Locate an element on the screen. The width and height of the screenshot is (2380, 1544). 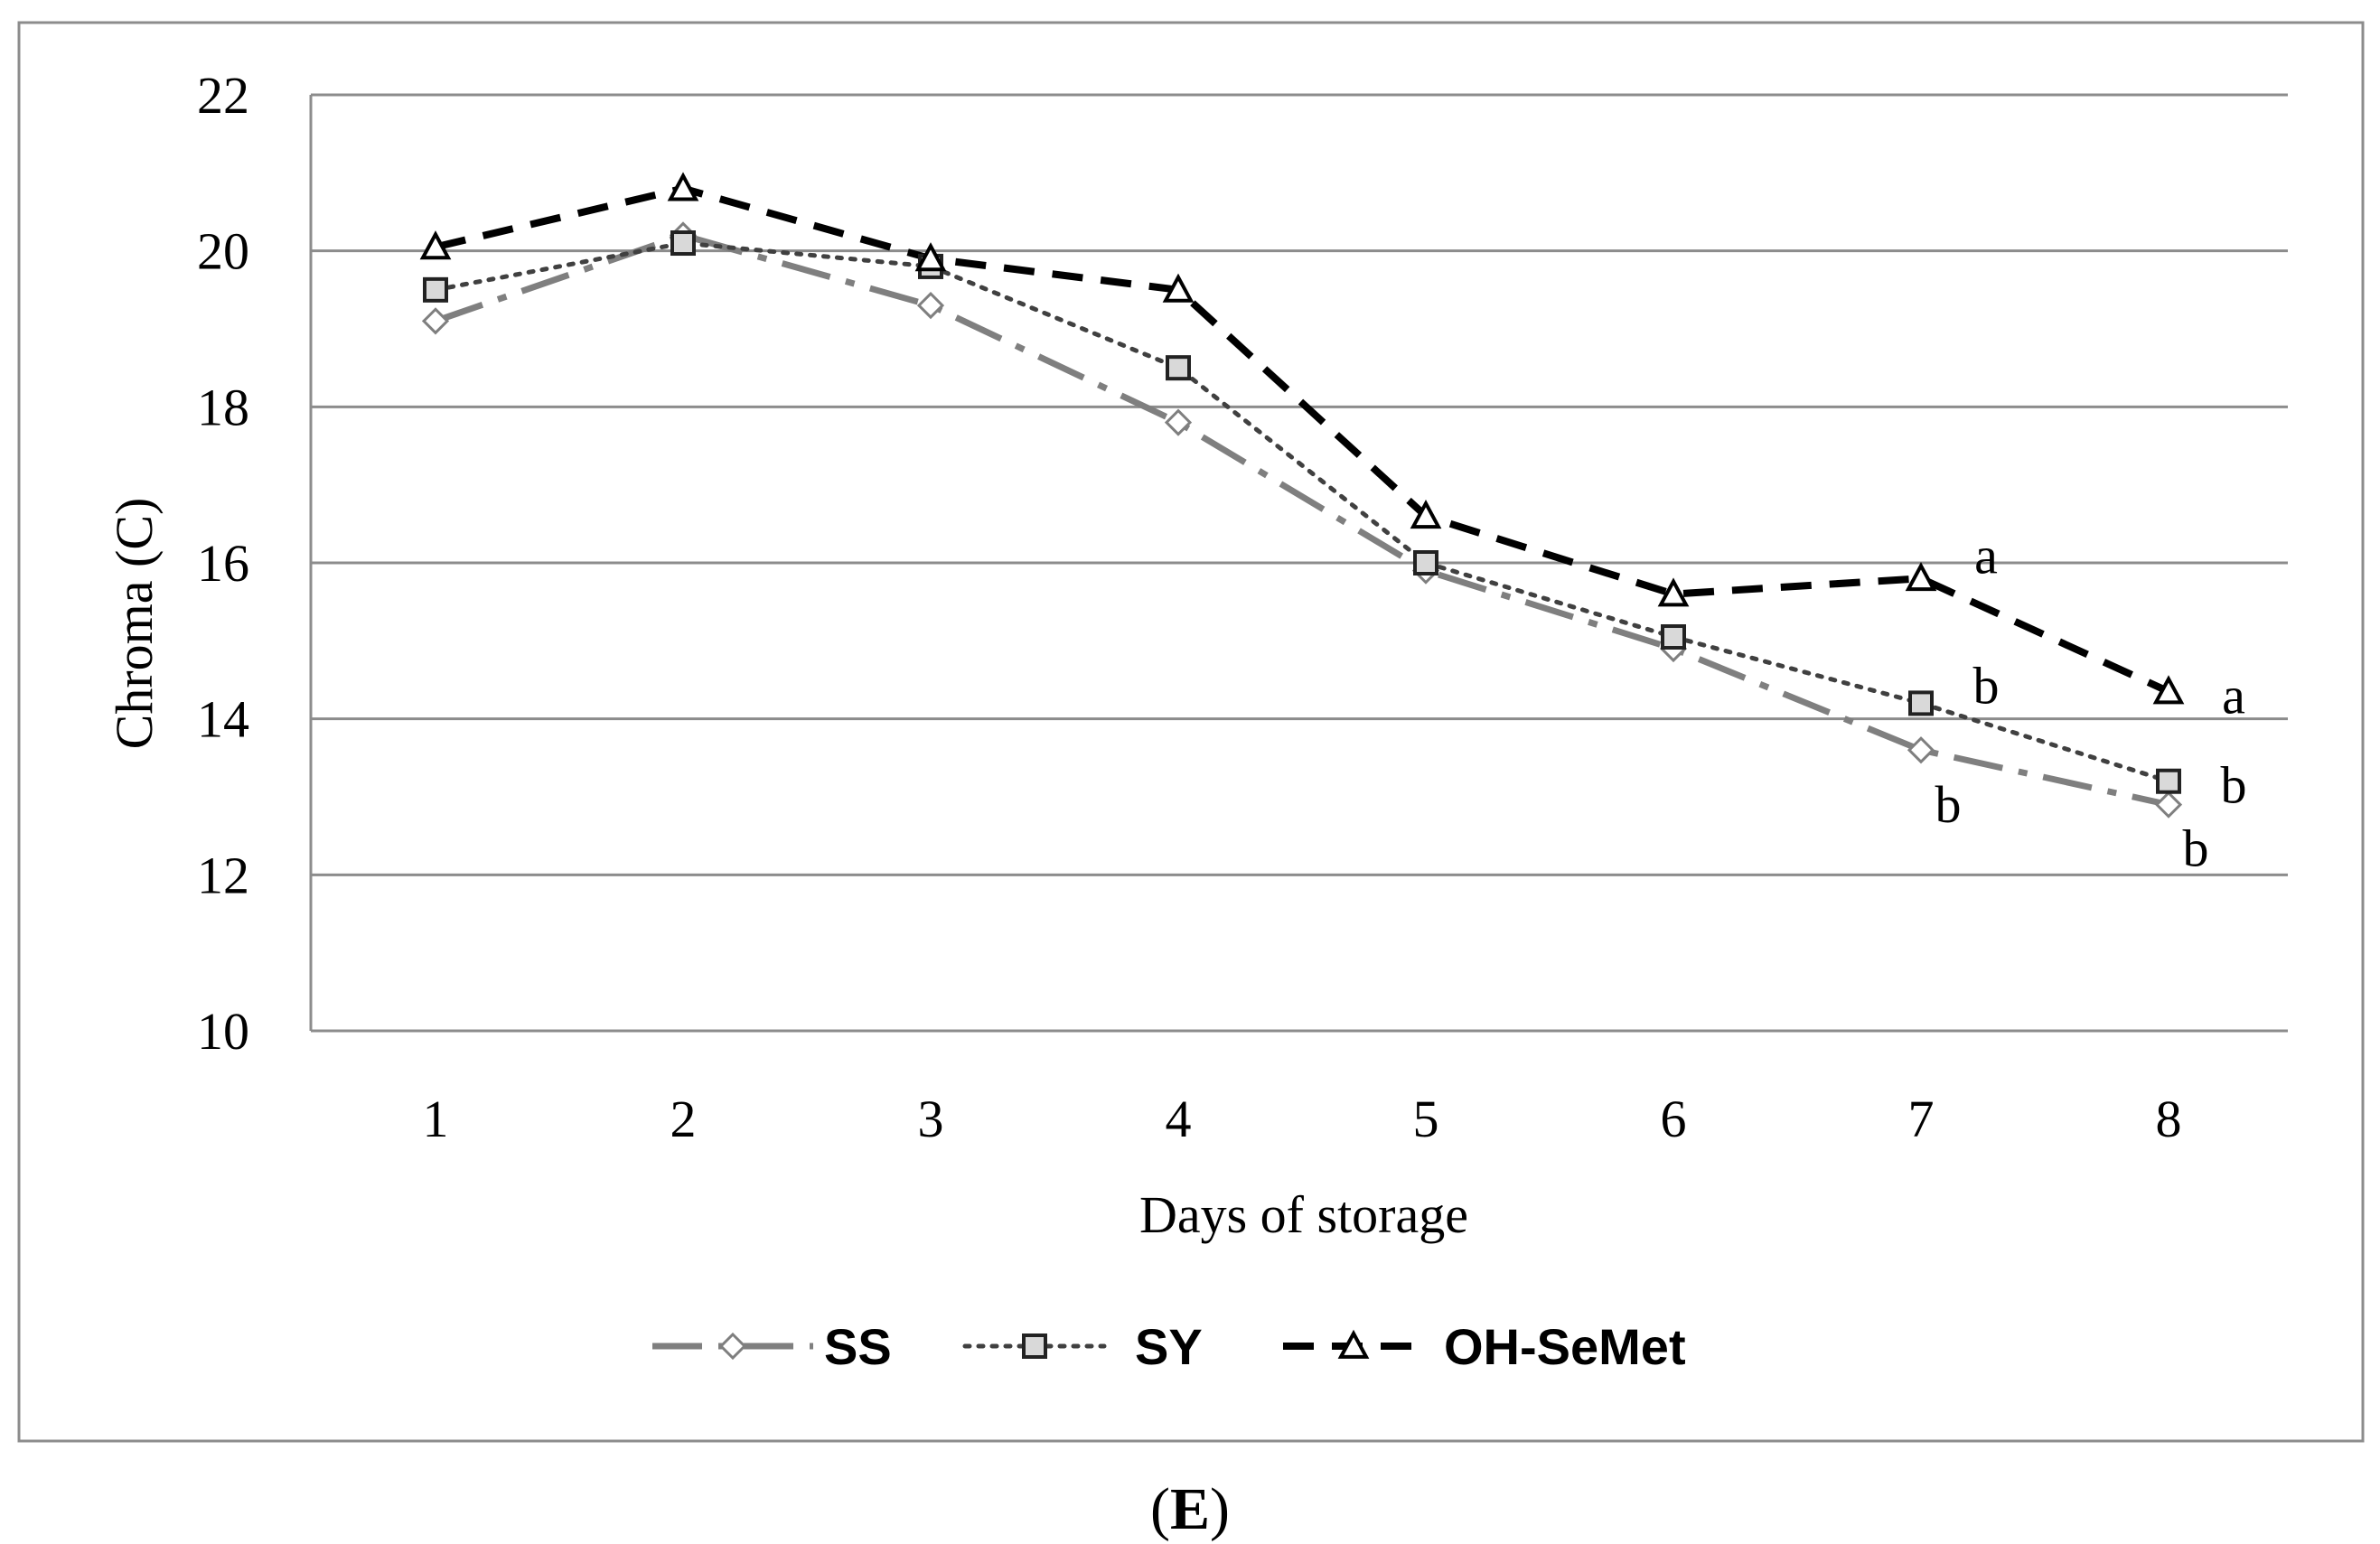
y-tick-label: 22 is located at coordinates (223, 95).